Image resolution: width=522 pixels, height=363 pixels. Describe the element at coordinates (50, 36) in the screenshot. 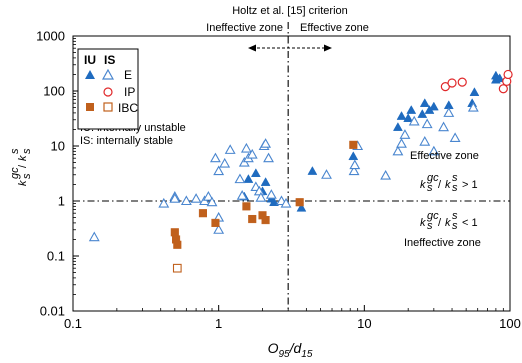

I see `y-tick-label: 1000` at that location.